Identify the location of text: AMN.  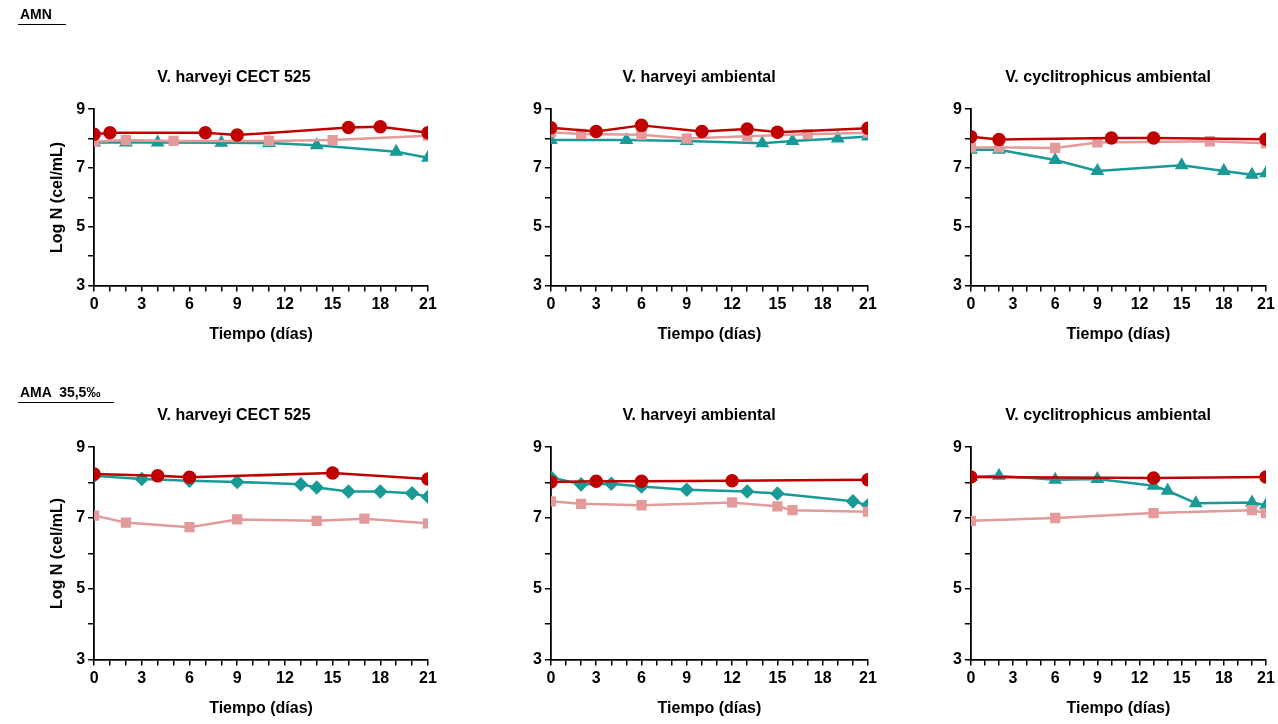
(42, 15).